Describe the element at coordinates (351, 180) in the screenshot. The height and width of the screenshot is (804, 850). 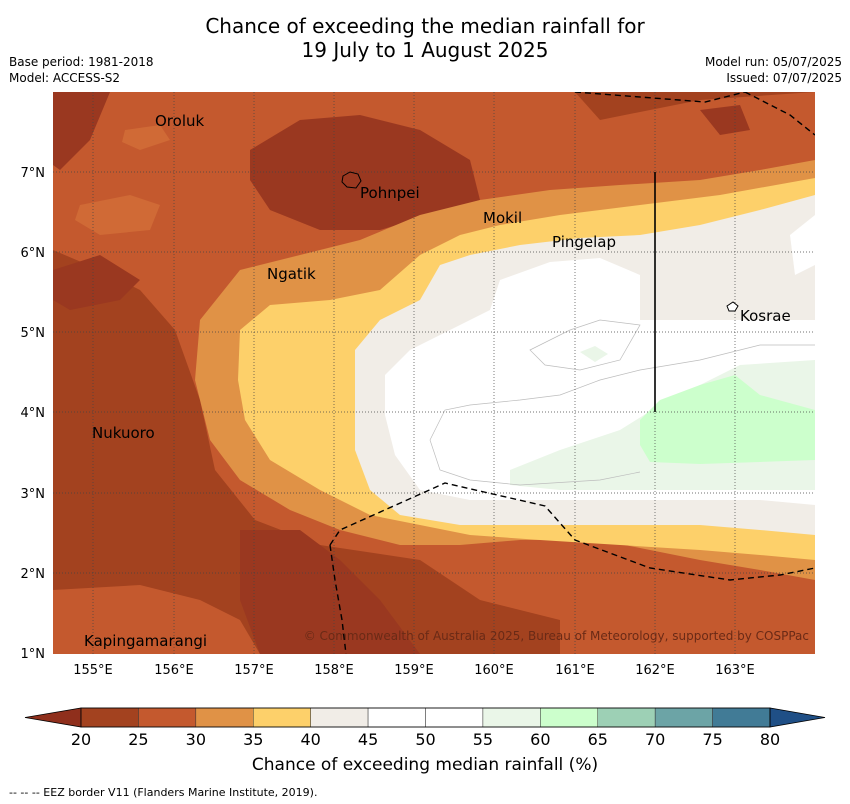
I see `pohnpei-island-icon` at that location.